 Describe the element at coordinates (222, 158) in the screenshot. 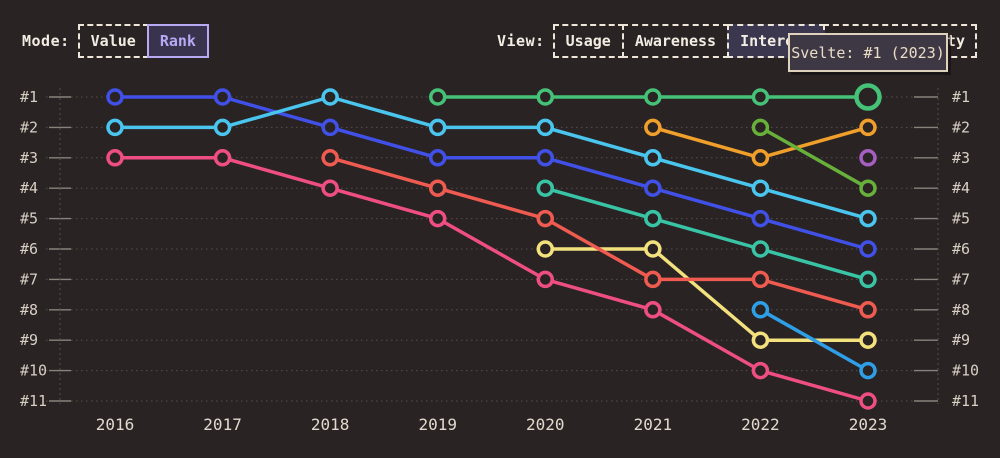

I see `data-point-pink-2017` at that location.